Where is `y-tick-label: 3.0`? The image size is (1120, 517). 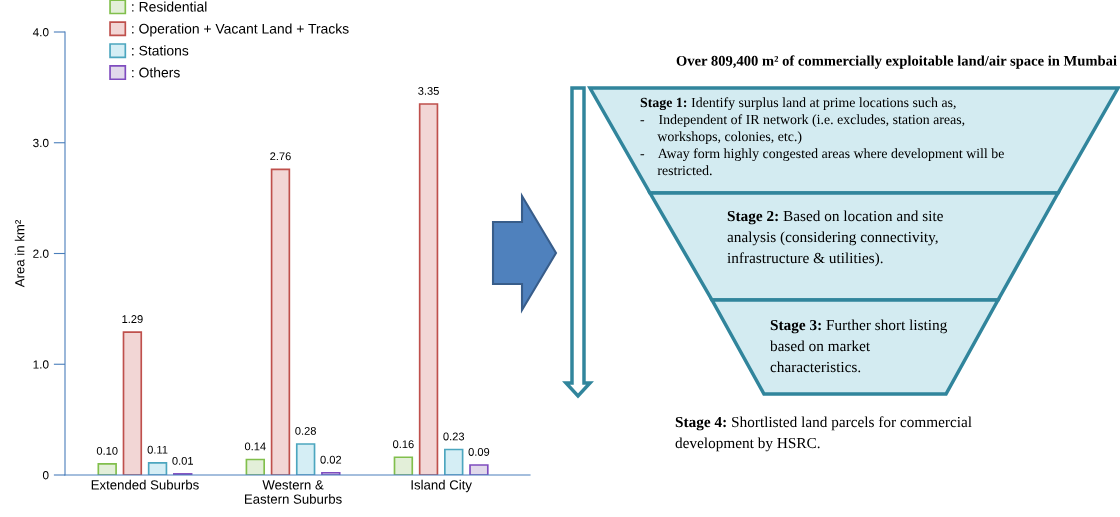 y-tick-label: 3.0 is located at coordinates (41, 143).